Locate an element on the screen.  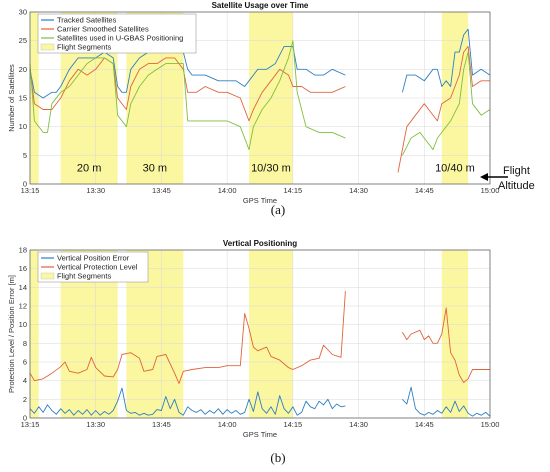
legend-entry-3: Flight Segments is located at coordinates (84, 47).